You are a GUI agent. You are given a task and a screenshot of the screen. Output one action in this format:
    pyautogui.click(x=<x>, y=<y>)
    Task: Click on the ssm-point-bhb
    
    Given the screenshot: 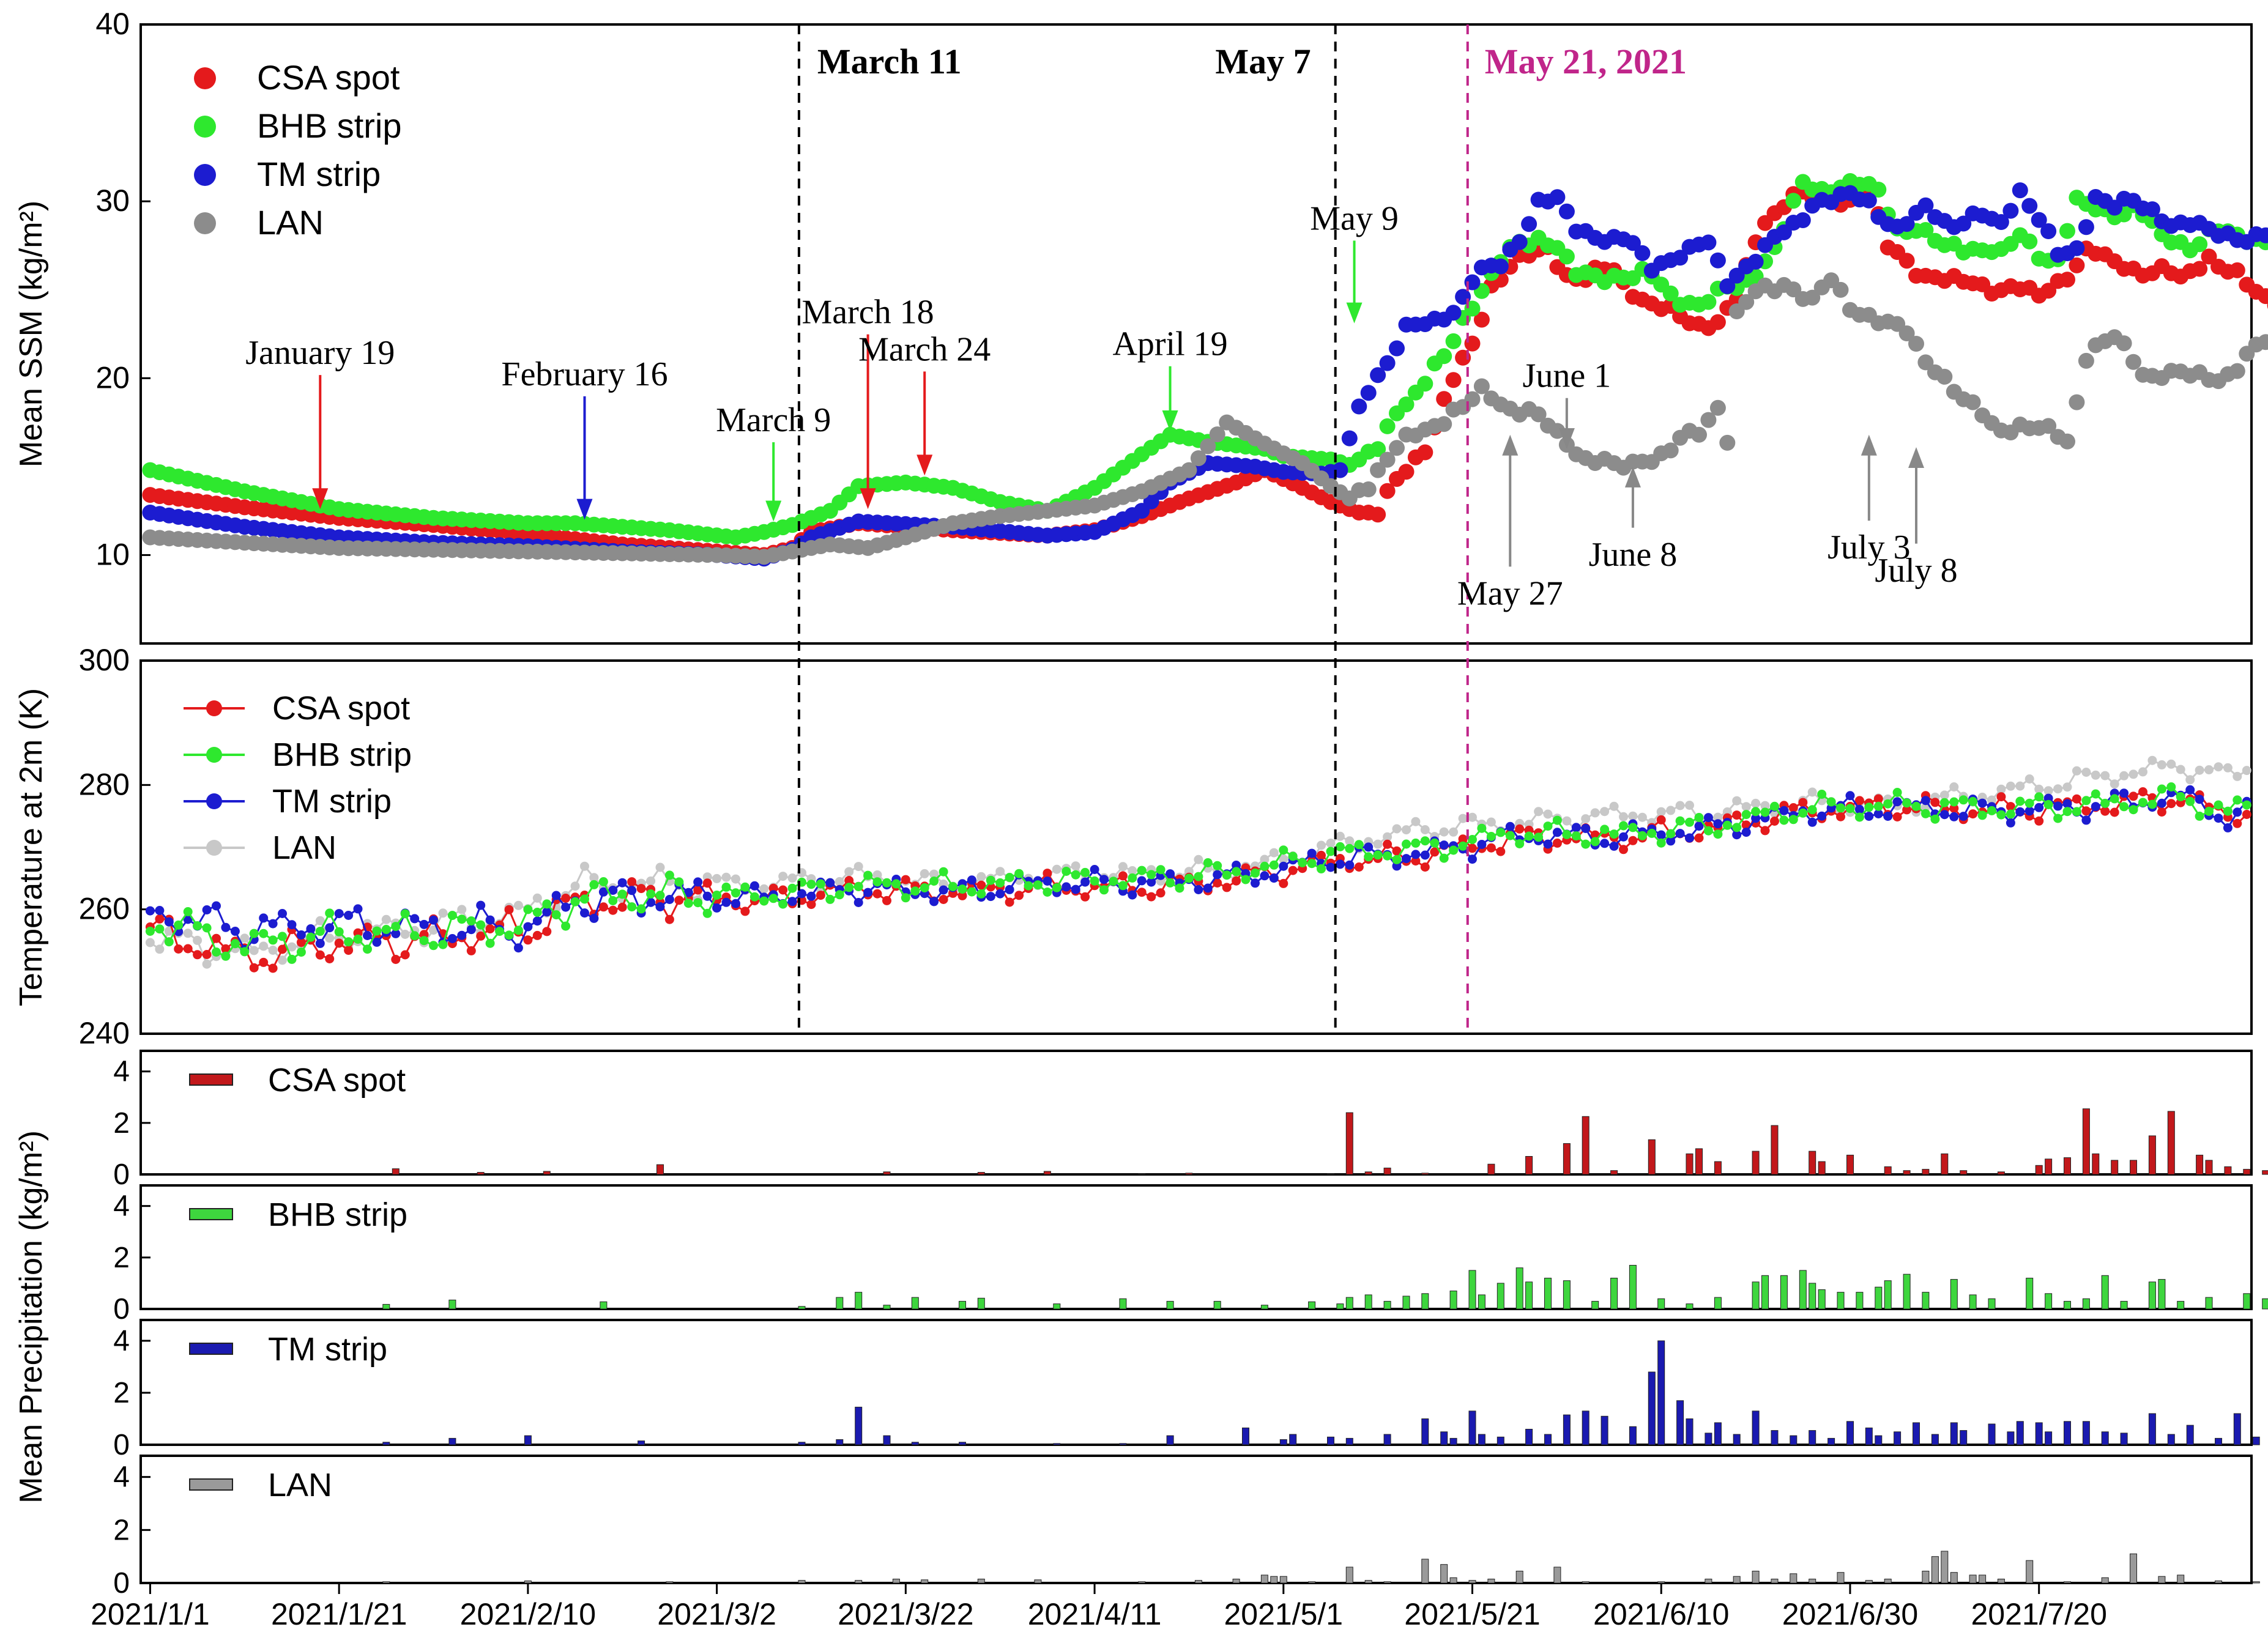 What is the action you would take?
    pyautogui.click(x=2200, y=244)
    